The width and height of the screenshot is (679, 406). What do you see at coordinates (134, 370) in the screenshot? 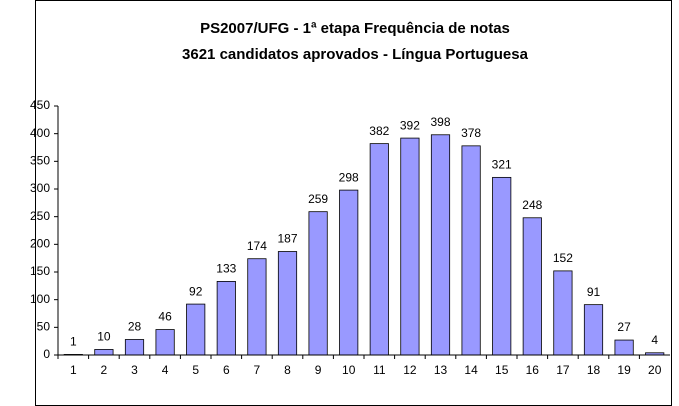
I see `x-tick-label: 3` at bounding box center [134, 370].